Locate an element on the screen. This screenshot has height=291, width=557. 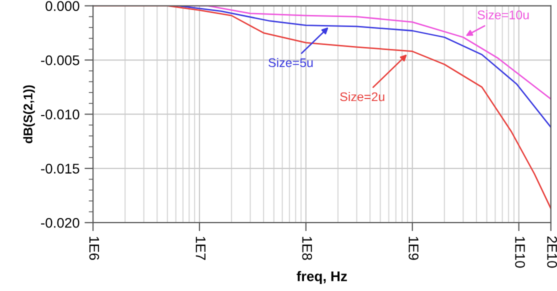
y-tick-label: -0.010 is located at coordinates (60, 115).